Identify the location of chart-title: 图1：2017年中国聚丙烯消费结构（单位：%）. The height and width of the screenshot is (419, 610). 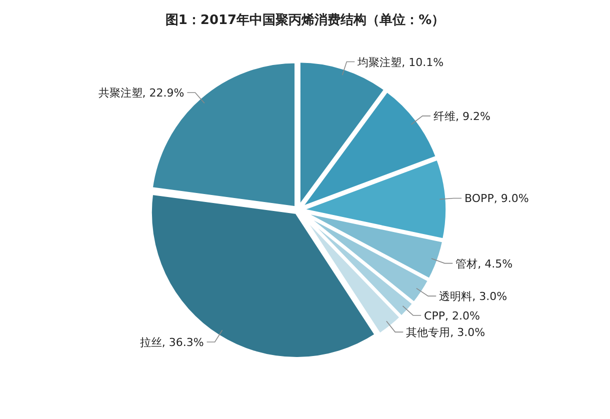
(305, 20).